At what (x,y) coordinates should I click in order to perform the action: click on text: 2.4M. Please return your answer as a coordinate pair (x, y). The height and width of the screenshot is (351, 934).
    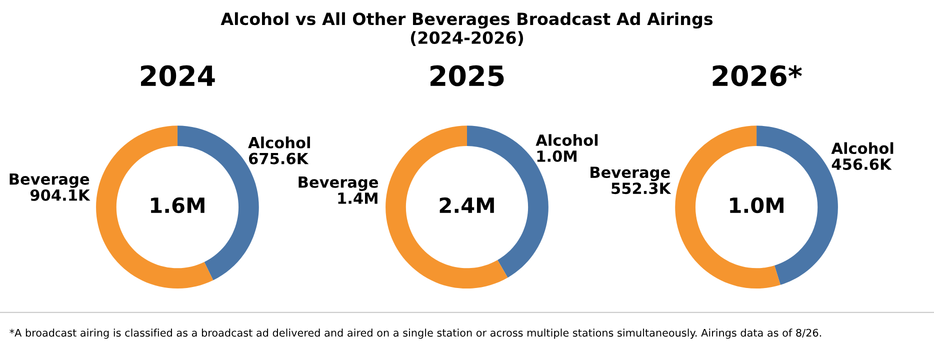
    Looking at the image, I should click on (467, 205).